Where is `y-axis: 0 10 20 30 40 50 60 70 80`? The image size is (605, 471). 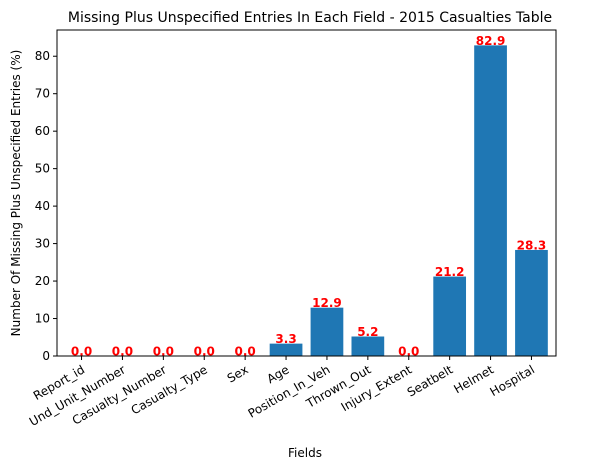 y-axis: 0 10 20 30 40 50 60 70 80 is located at coordinates (46, 206).